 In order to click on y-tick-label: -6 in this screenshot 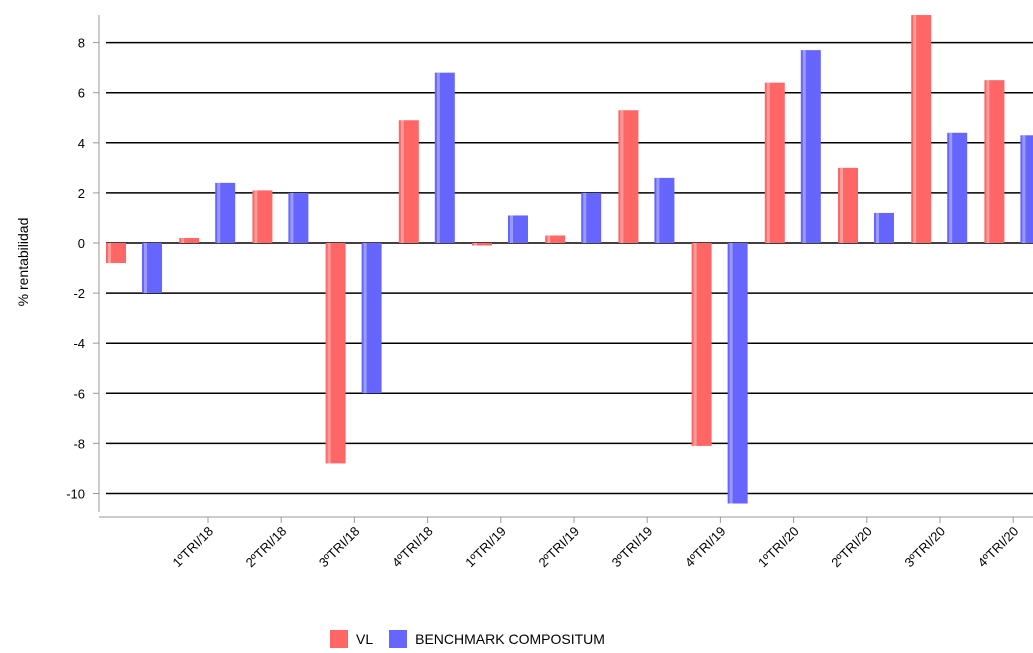, I will do `click(79, 393)`.